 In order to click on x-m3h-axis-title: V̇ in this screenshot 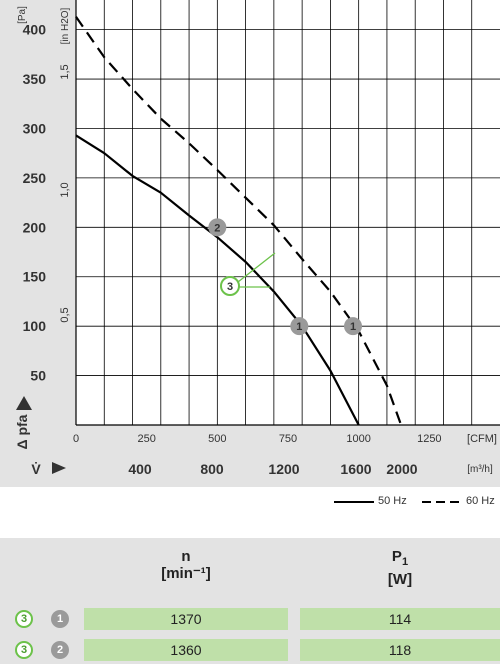, I will do `click(36, 469)`.